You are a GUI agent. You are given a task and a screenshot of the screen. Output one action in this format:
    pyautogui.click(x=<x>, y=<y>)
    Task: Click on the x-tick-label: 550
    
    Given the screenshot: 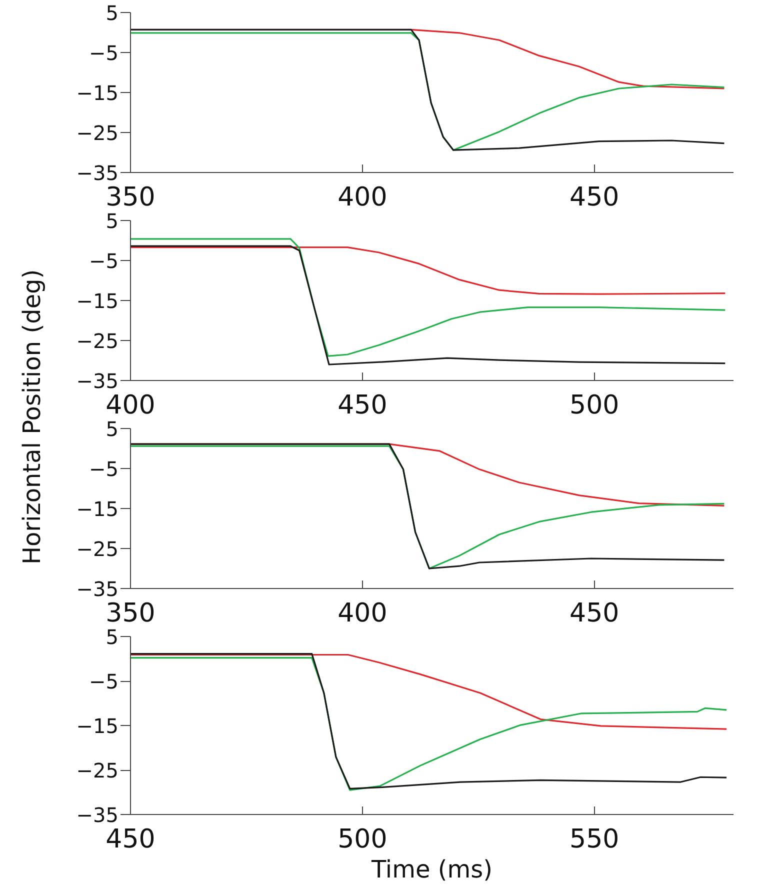 What is the action you would take?
    pyautogui.click(x=595, y=839)
    